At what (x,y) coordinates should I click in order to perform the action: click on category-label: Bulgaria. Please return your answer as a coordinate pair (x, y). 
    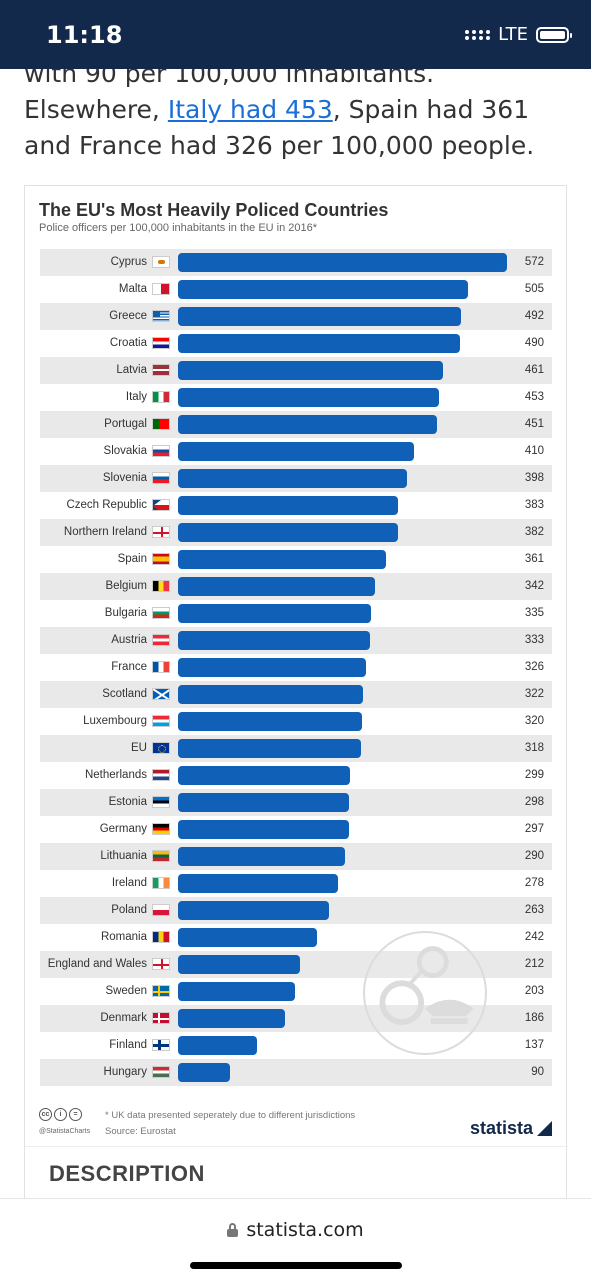
    Looking at the image, I should click on (125, 613).